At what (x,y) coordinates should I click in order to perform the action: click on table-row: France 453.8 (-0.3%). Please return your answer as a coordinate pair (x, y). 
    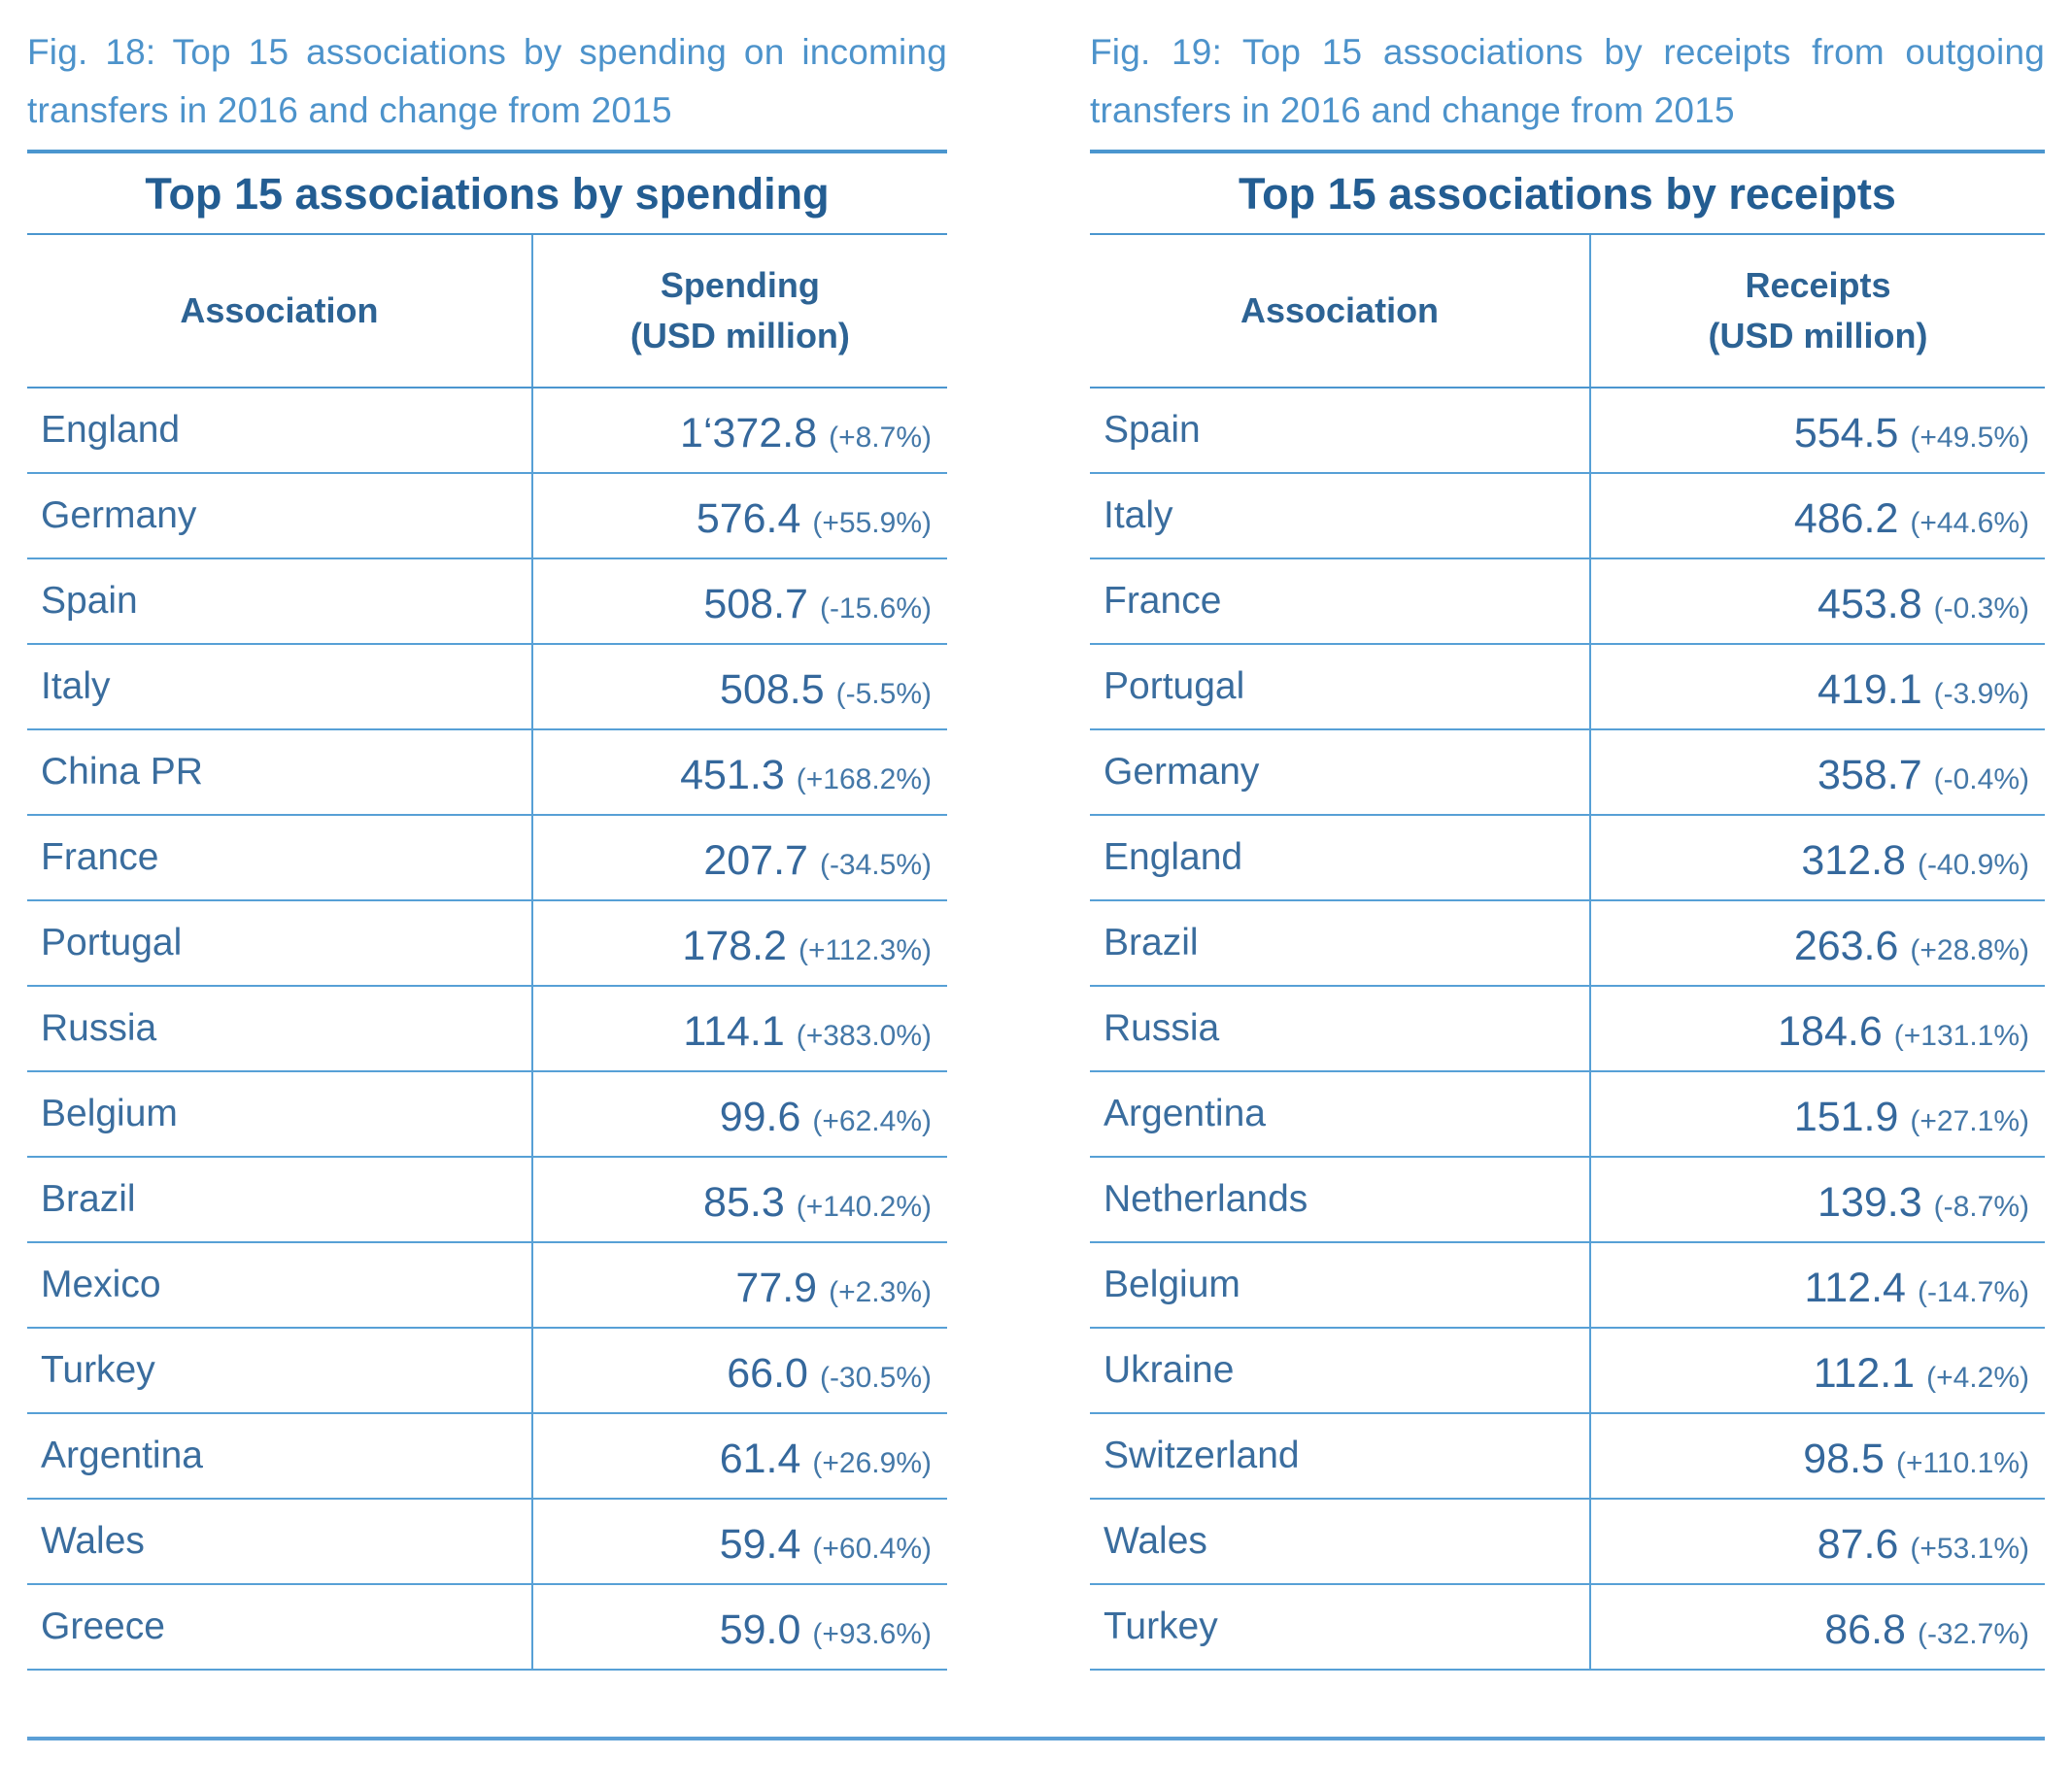
    Looking at the image, I should click on (1567, 602).